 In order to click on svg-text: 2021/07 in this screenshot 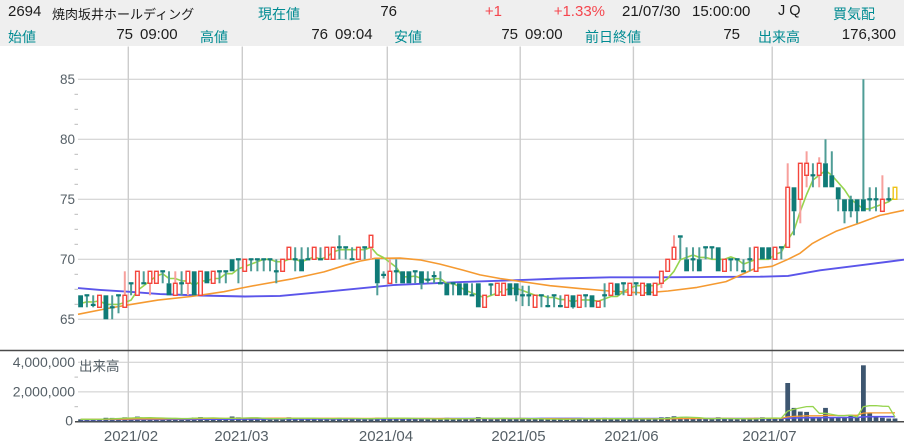, I will do `click(769, 436)`.